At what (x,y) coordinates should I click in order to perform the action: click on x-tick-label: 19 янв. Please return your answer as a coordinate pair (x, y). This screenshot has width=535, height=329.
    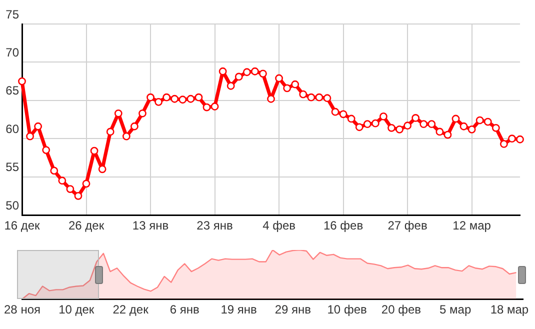
    Looking at the image, I should click on (238, 309).